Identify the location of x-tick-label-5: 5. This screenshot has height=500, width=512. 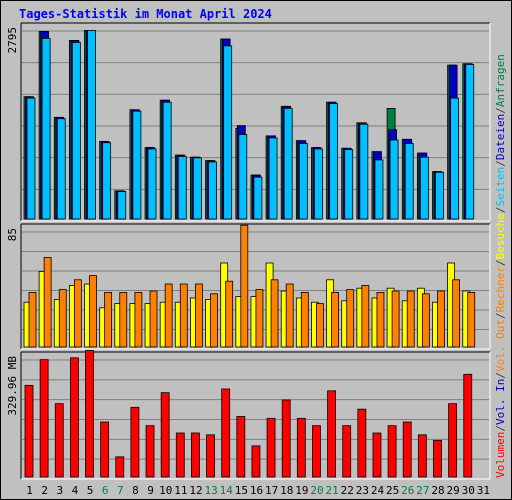
(90, 490).